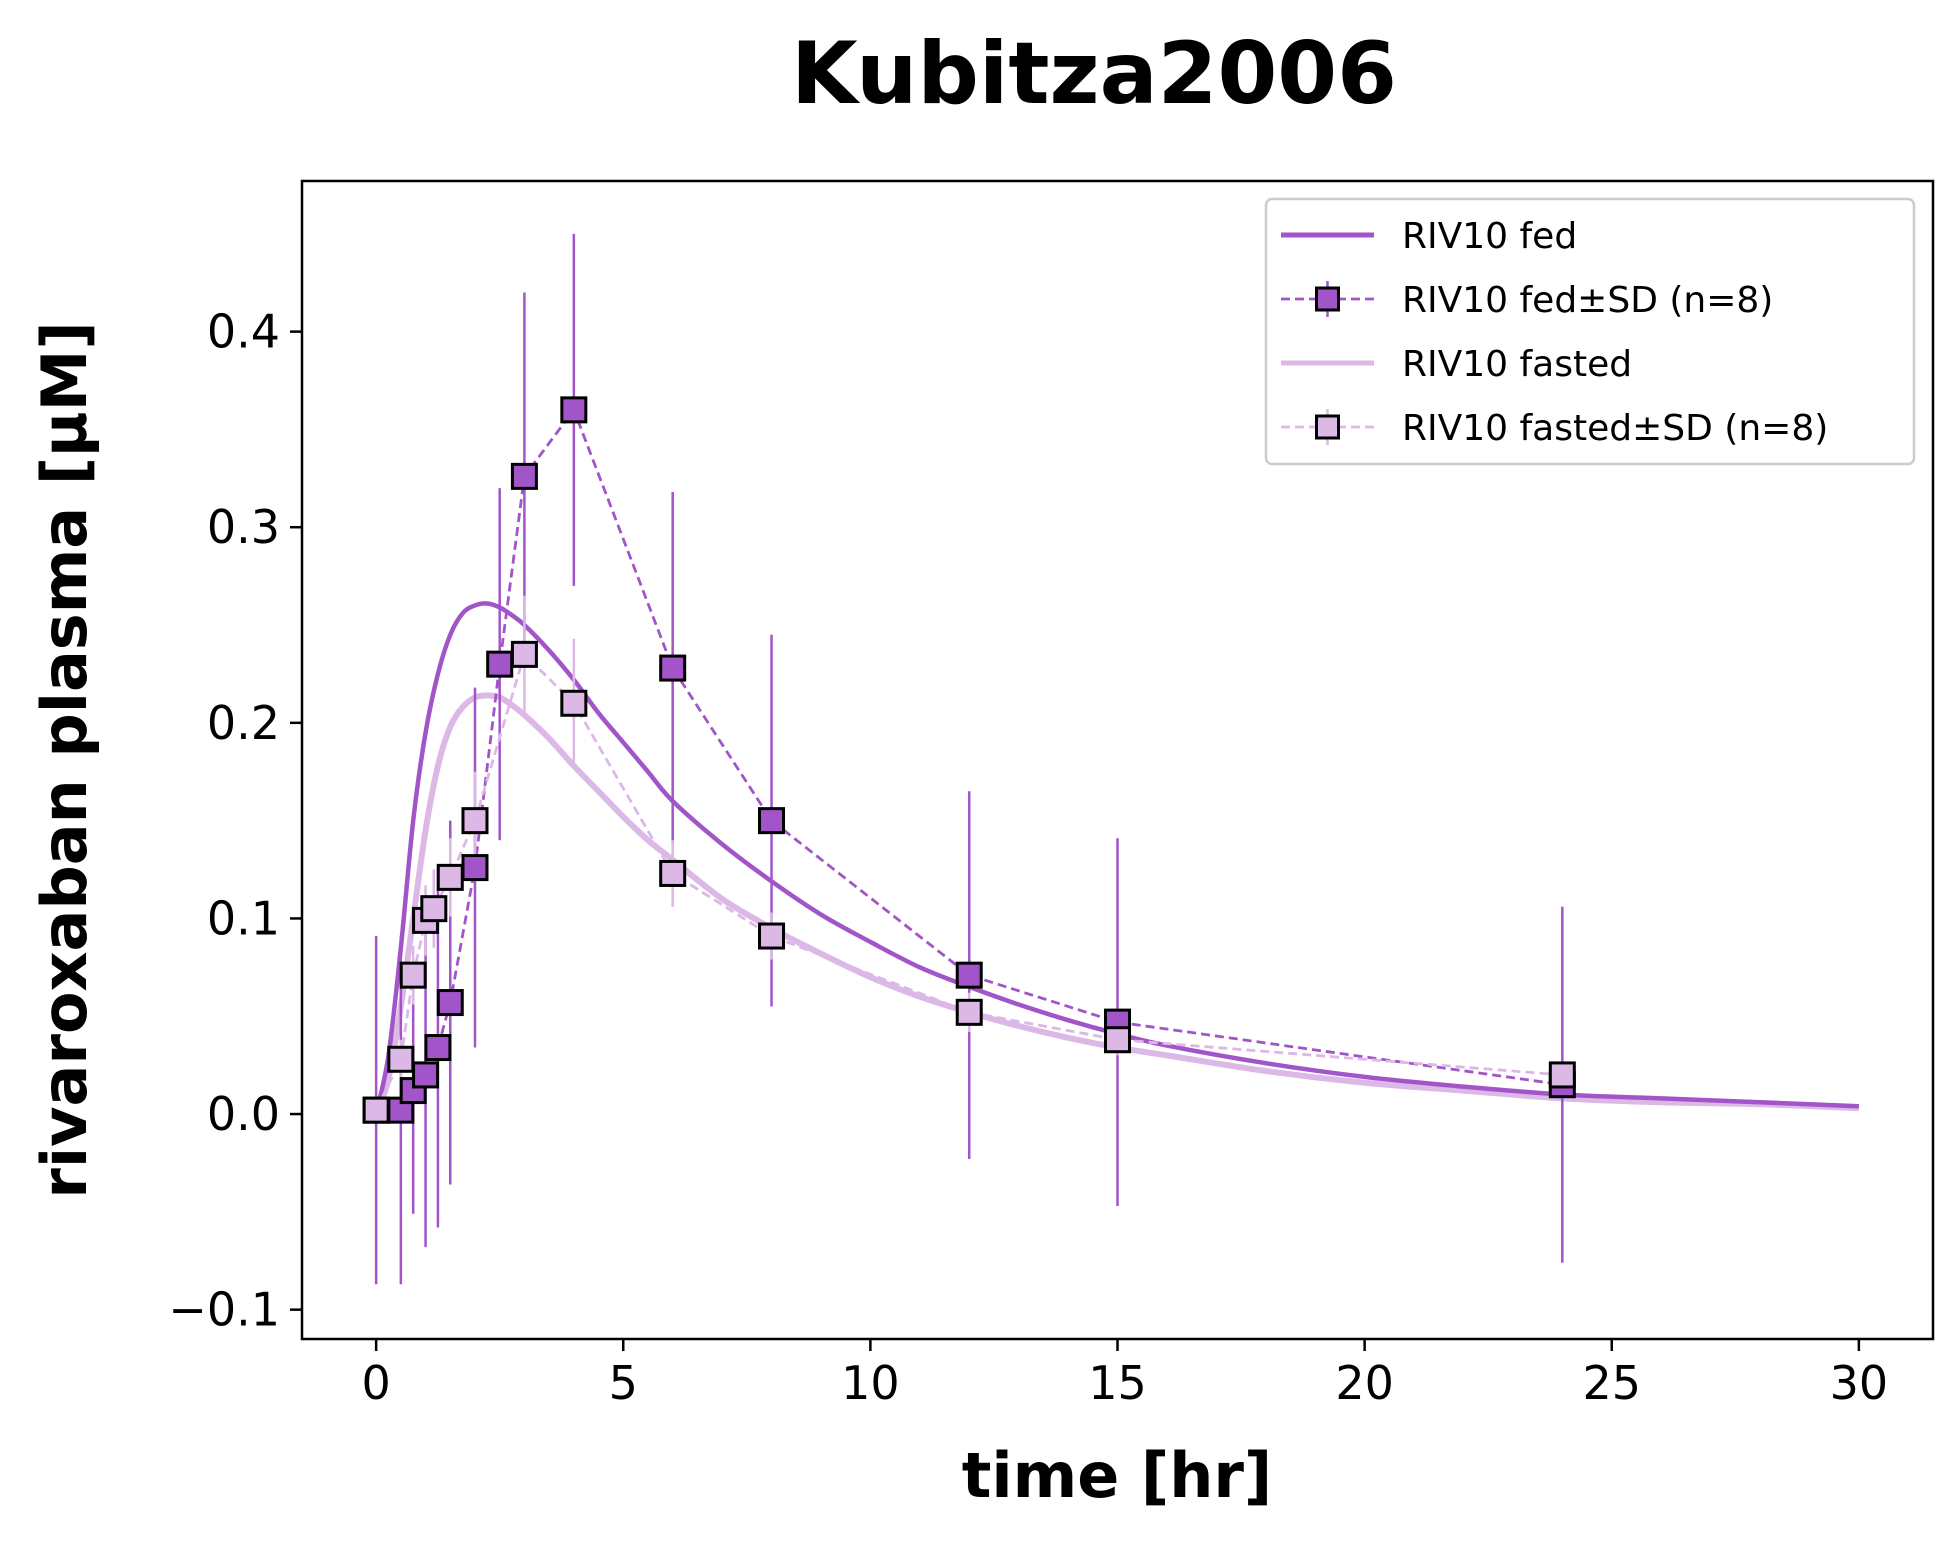  Describe the element at coordinates (870, 1383) in the screenshot. I see `x-tick-label: 10` at that location.